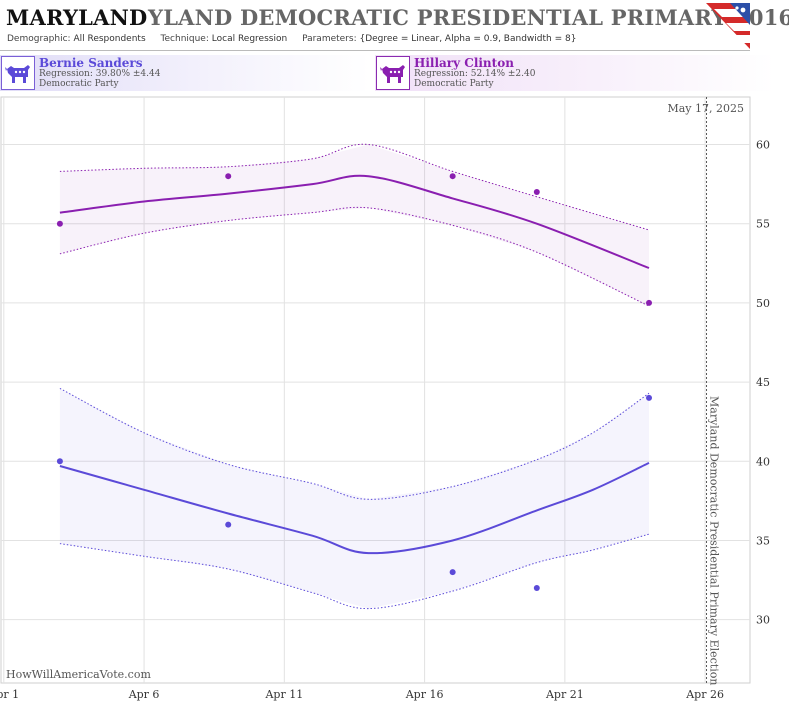 The height and width of the screenshot is (704, 789). I want to click on site-watermark: HowWillAmericaVote.com, so click(78, 674).